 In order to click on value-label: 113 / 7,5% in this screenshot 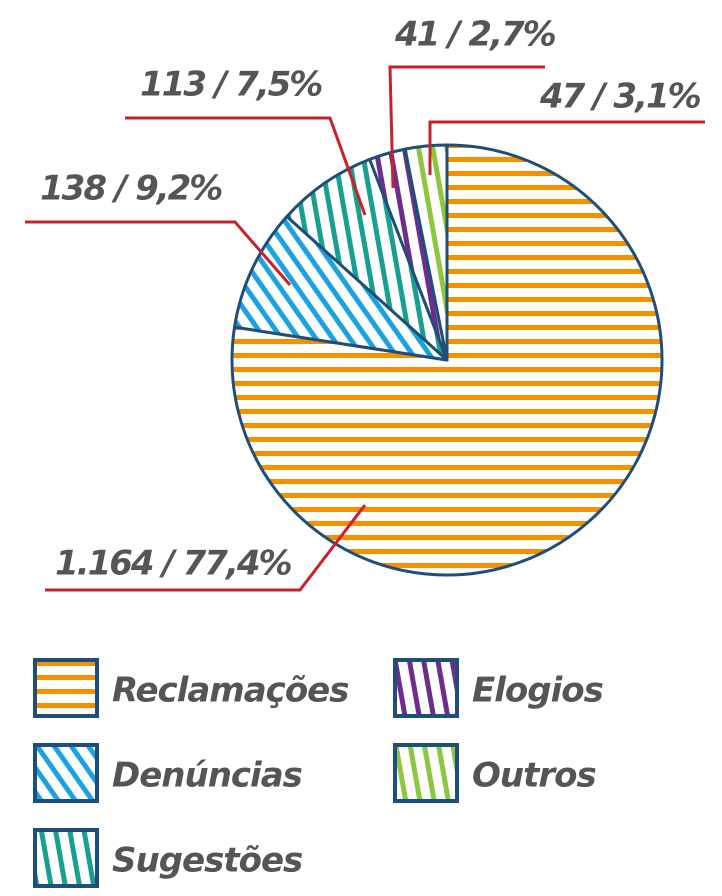, I will do `click(231, 85)`.